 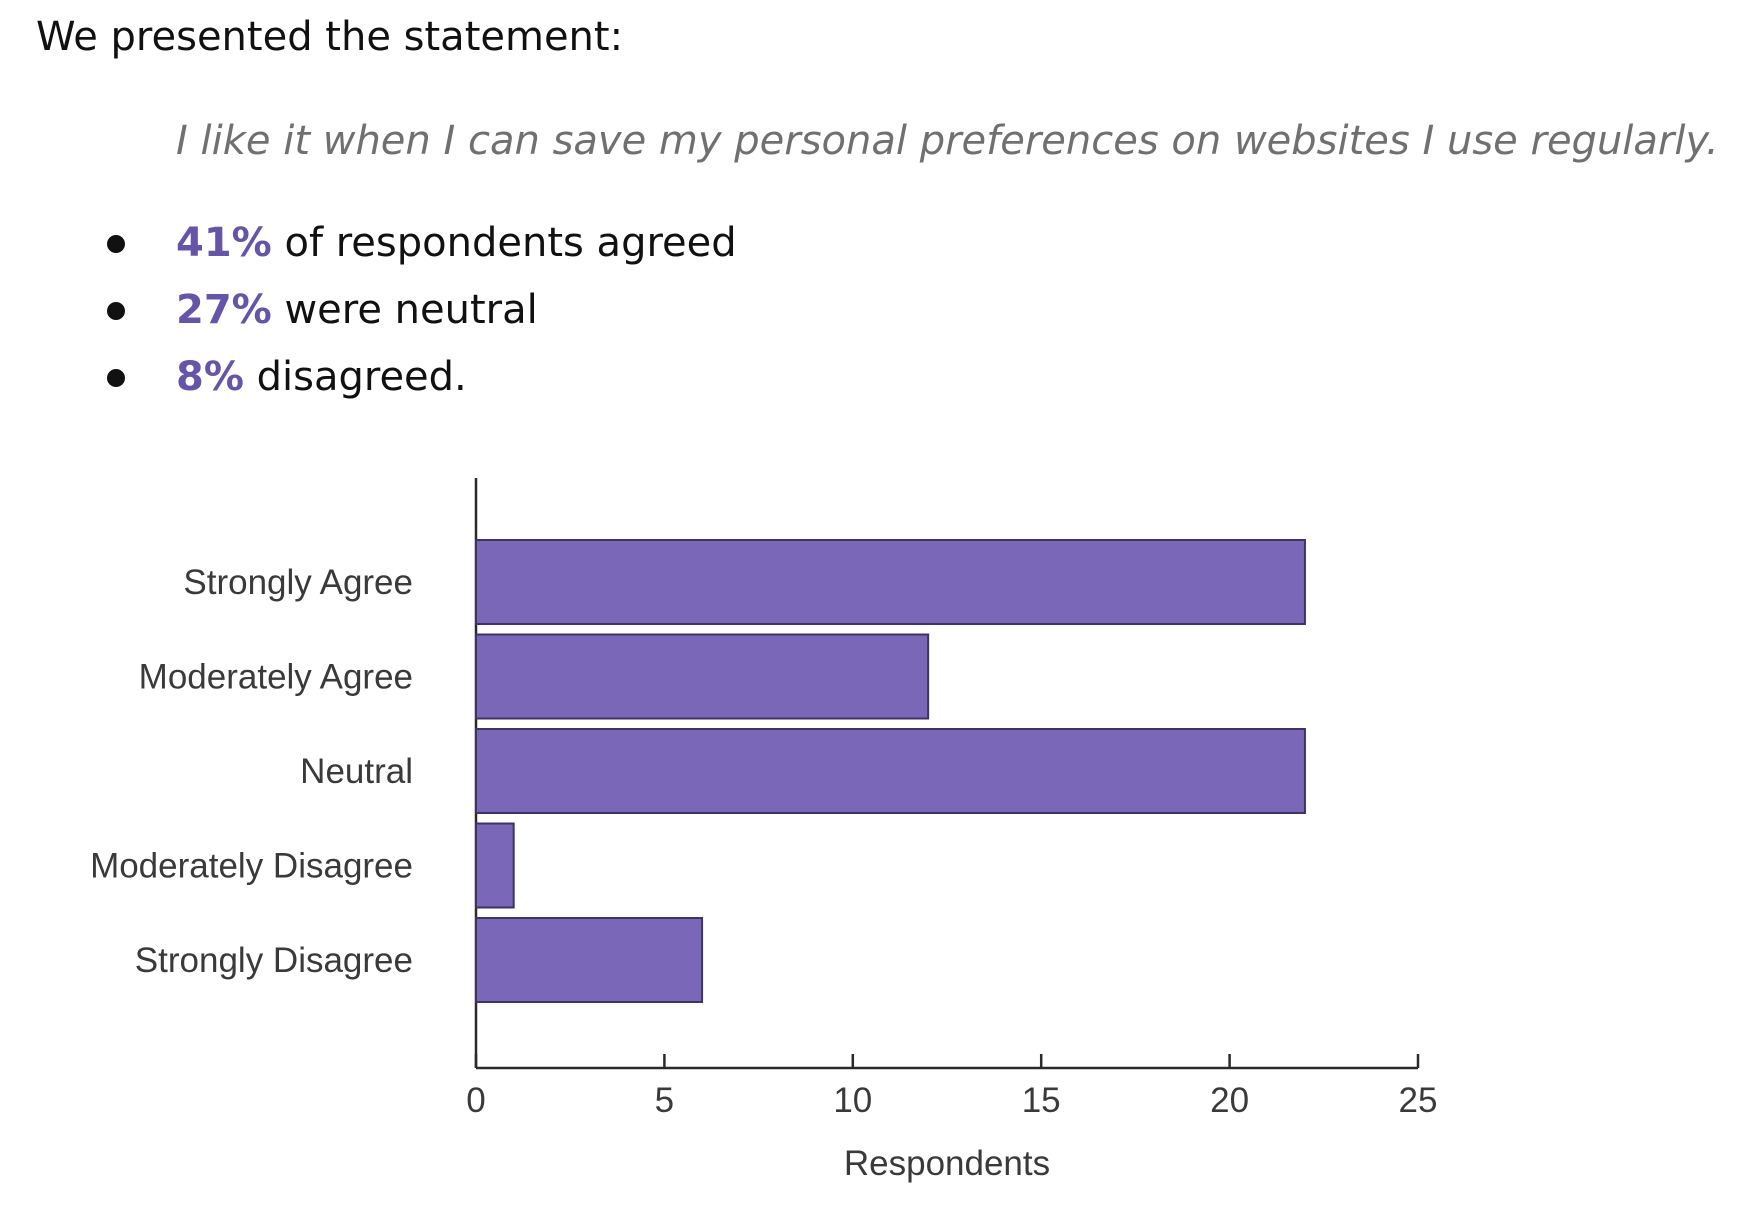 What do you see at coordinates (702, 676) in the screenshot?
I see `bar-moderately-agree` at bounding box center [702, 676].